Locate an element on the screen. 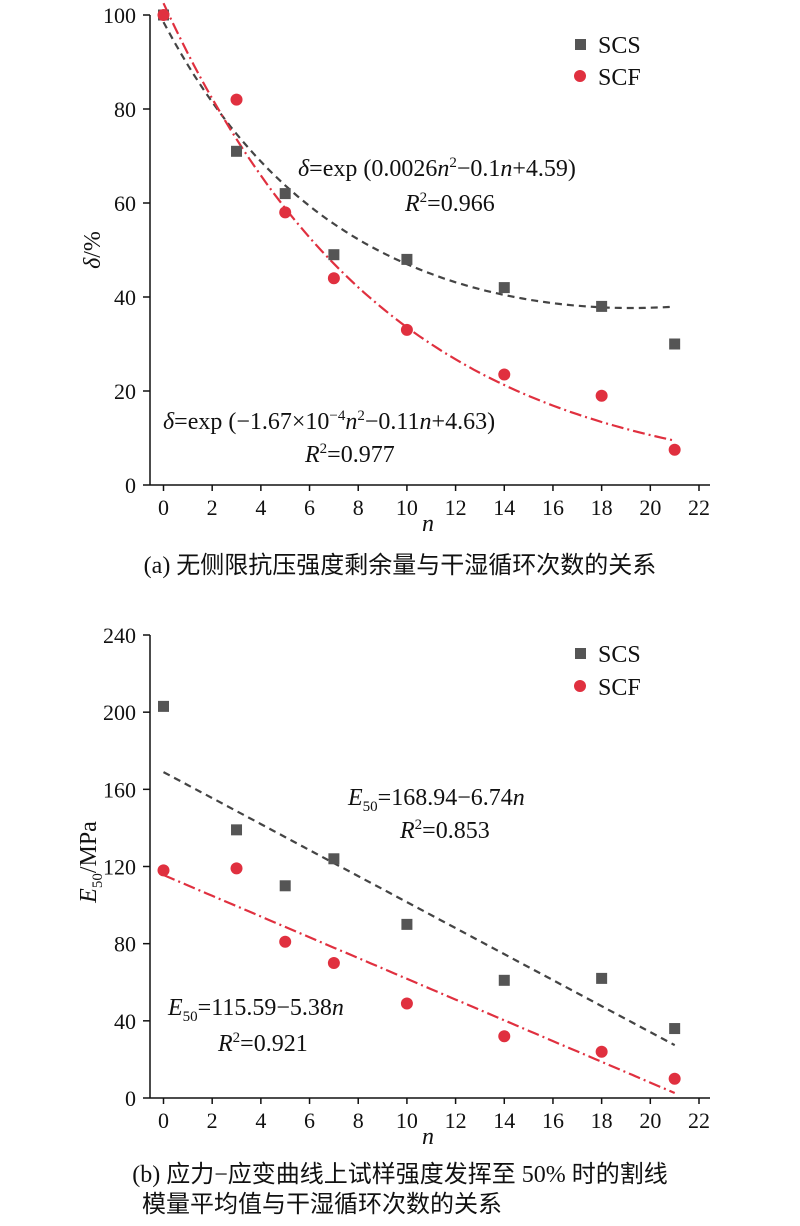 This screenshot has height=1226, width=800. x-axis-label-a: n is located at coordinates (428, 524).